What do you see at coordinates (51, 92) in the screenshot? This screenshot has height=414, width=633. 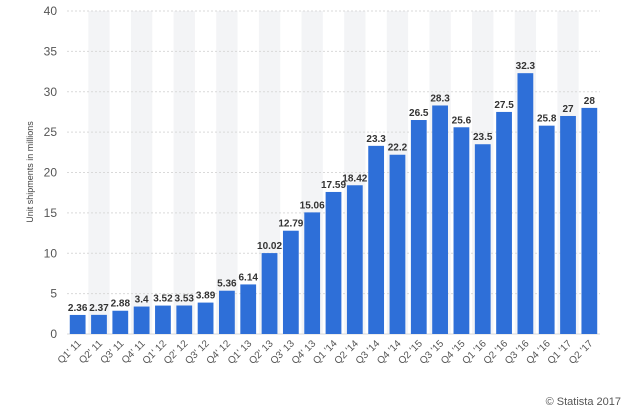 I see `y-tick-label: 30` at bounding box center [51, 92].